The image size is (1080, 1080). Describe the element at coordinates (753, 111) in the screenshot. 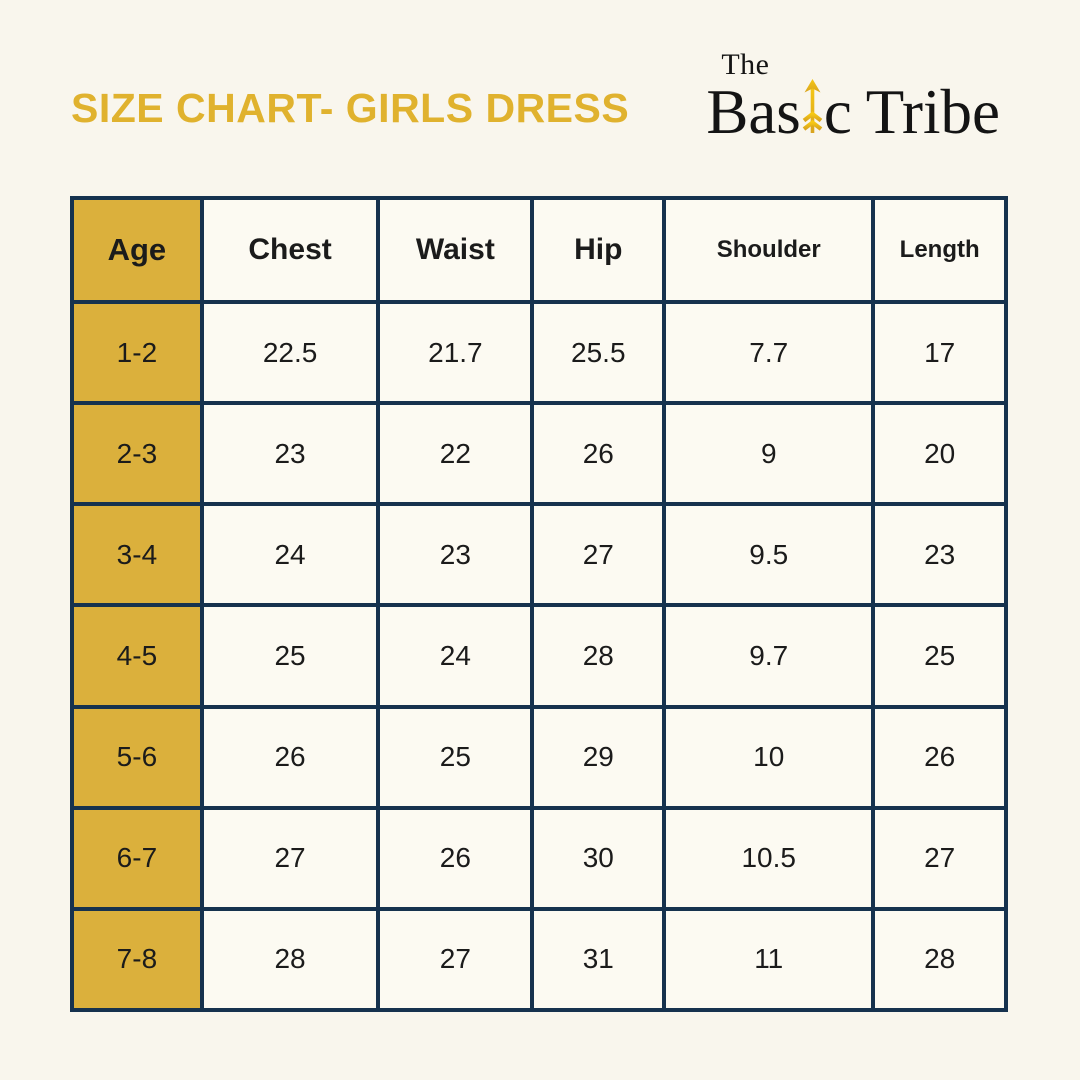

I see `logo-text-bas: Bas` at that location.